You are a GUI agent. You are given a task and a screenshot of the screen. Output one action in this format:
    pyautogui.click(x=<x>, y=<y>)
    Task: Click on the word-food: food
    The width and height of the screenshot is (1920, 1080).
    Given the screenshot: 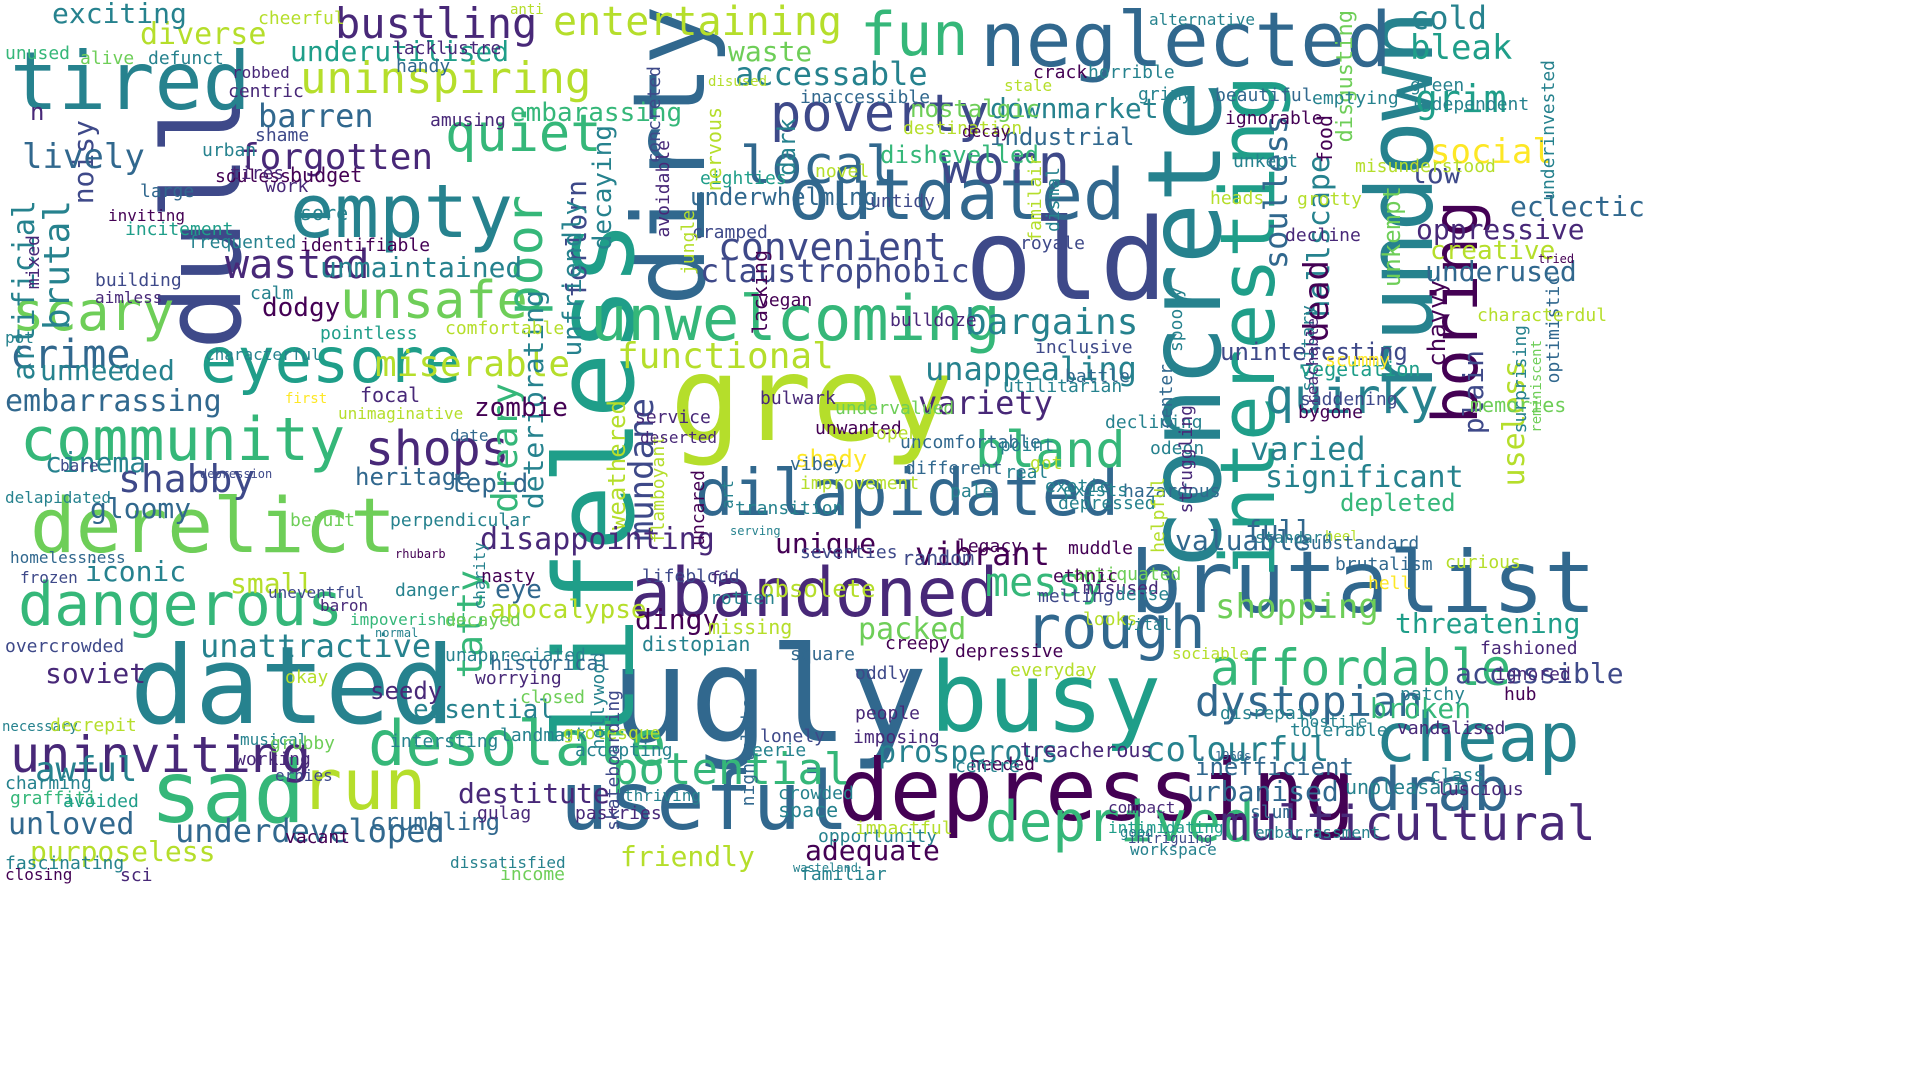 What is the action you would take?
    pyautogui.click(x=1325, y=139)
    